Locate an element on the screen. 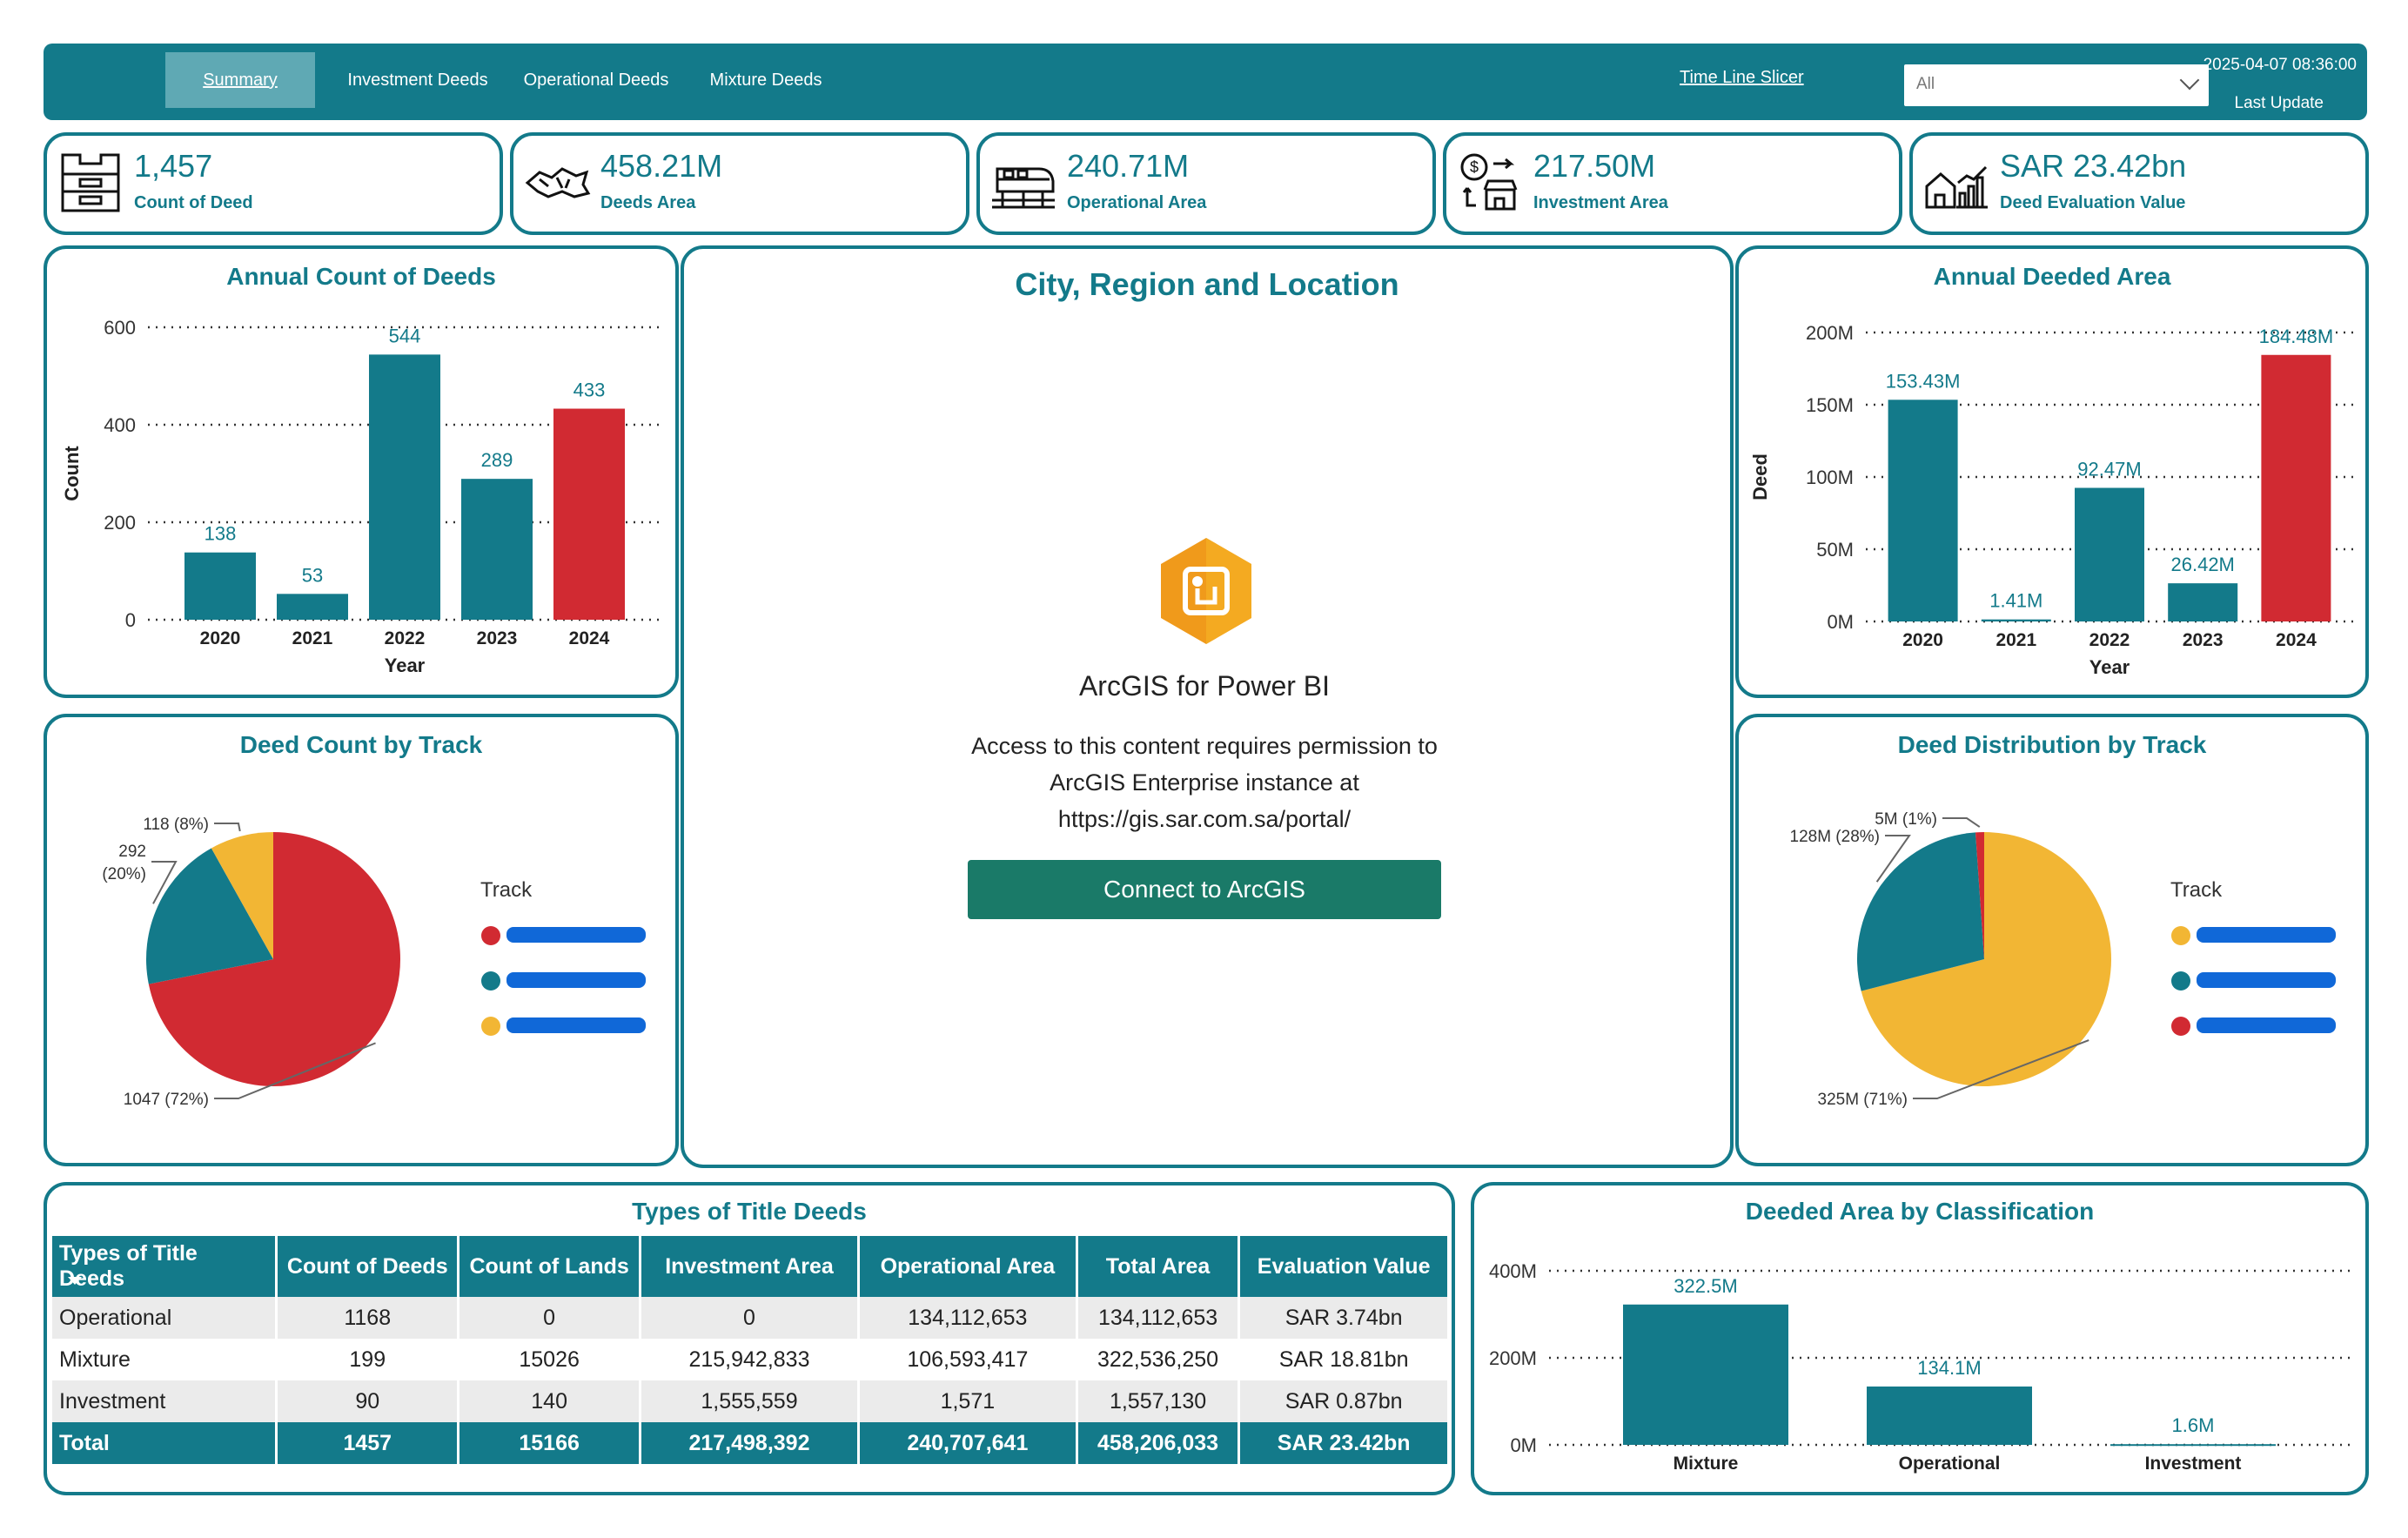 The width and height of the screenshot is (2408, 1538). kpi-label: Deeds Area is located at coordinates (648, 202).